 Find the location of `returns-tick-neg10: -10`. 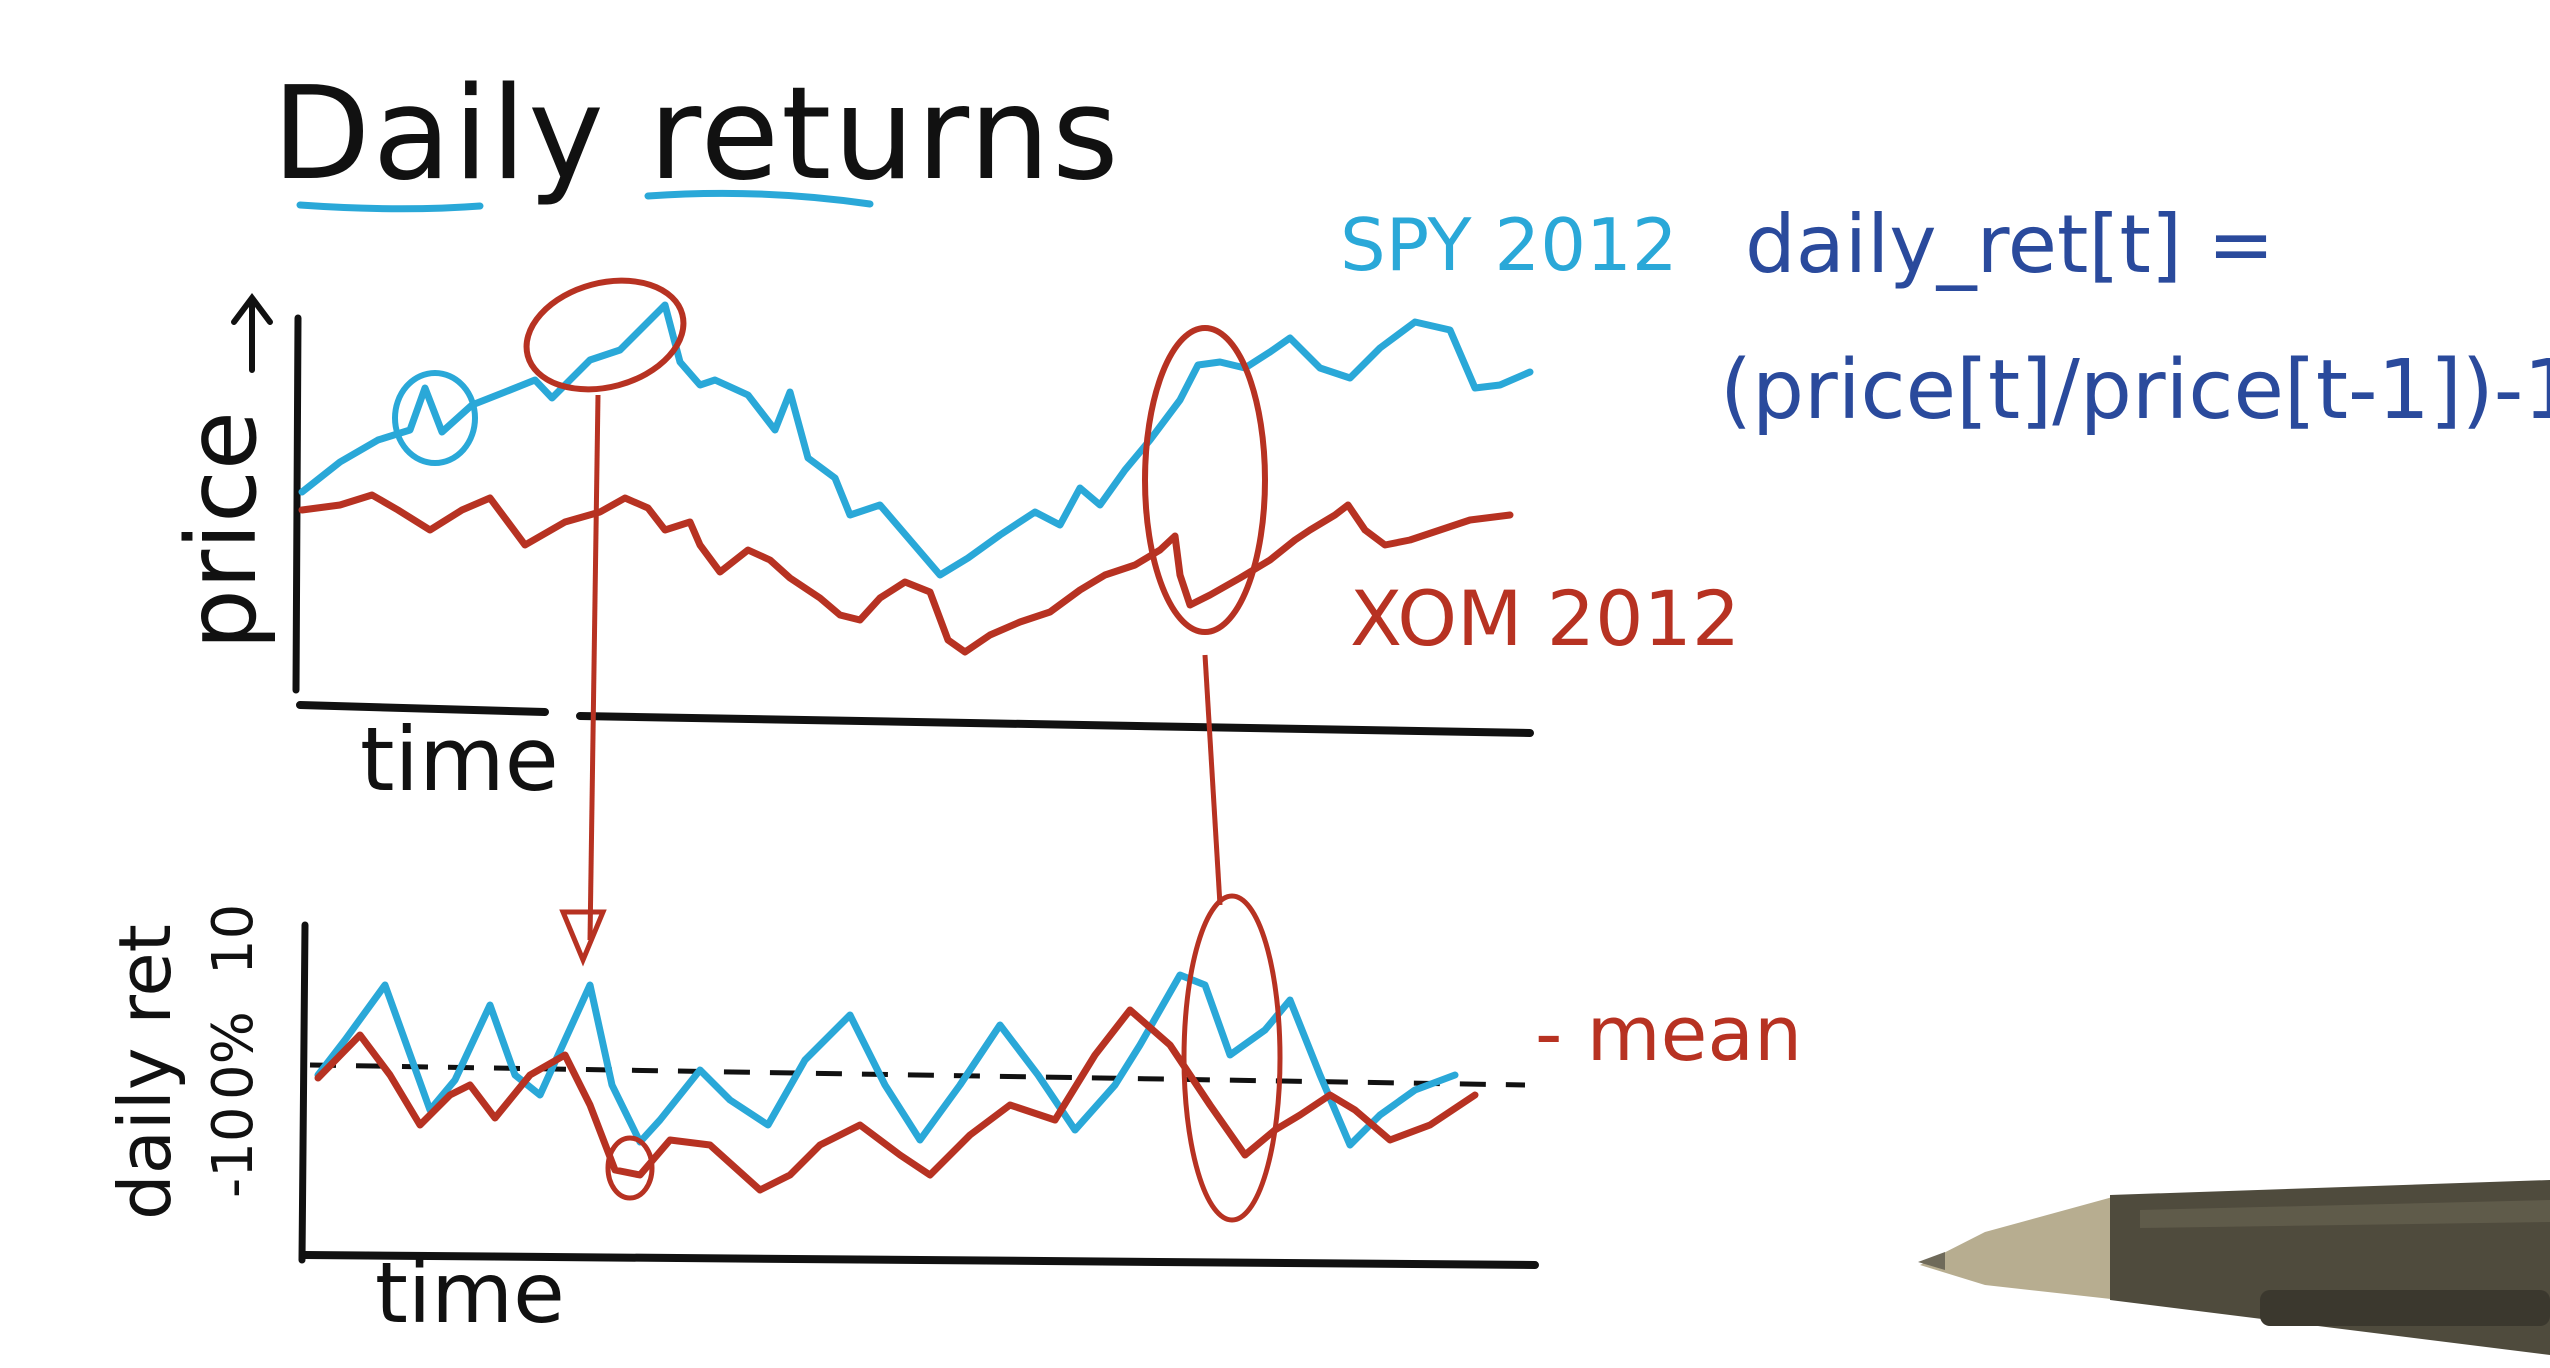

returns-tick-neg10: -10 is located at coordinates (233, 1152).